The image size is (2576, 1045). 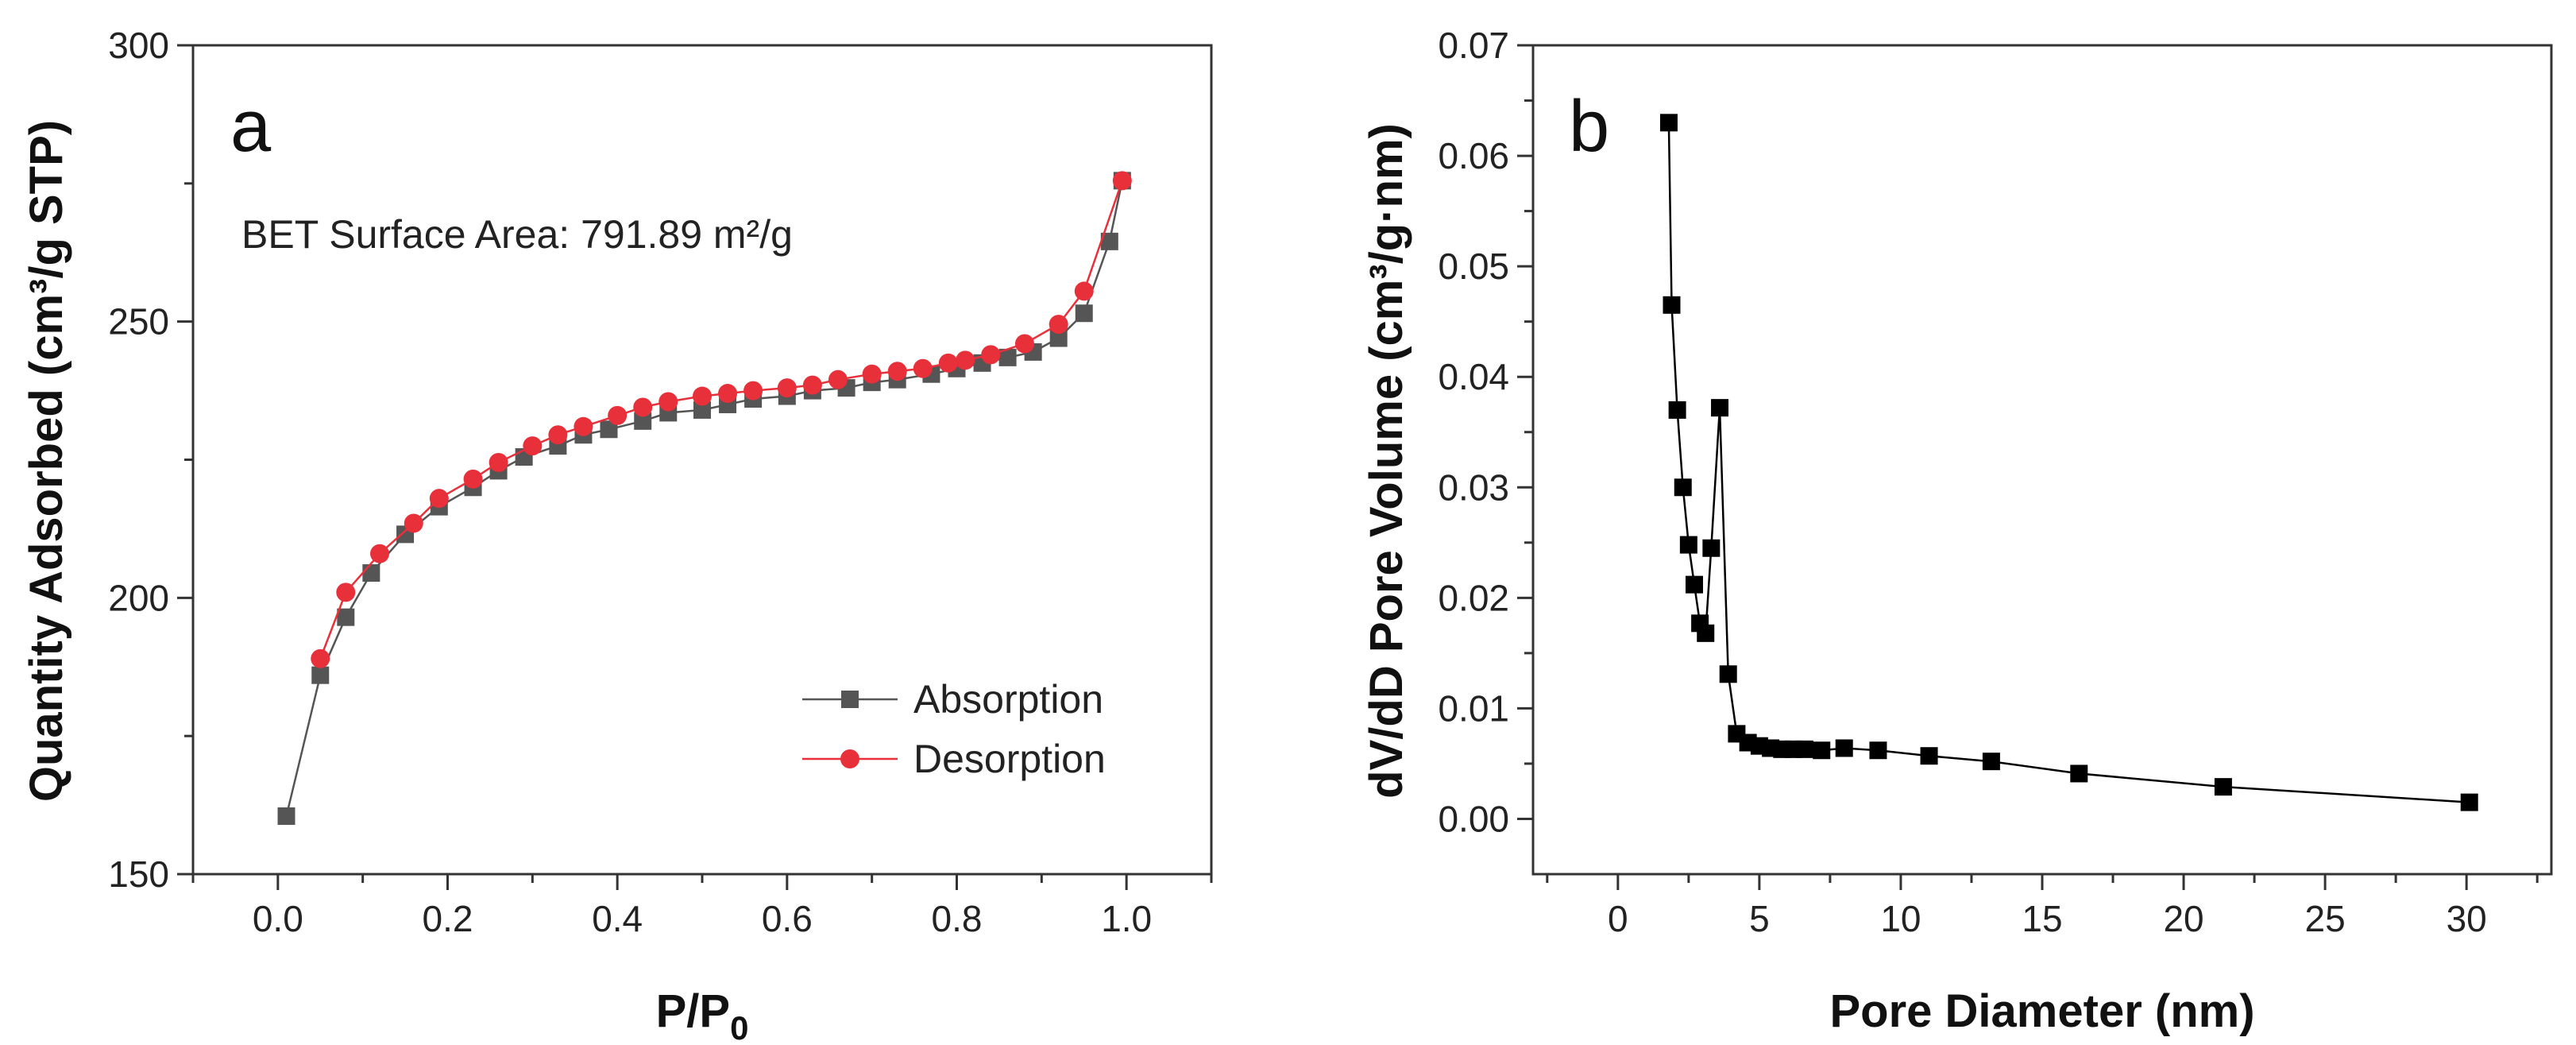 I want to click on panel-a-x-tick-label: 0.6, so click(x=787, y=918).